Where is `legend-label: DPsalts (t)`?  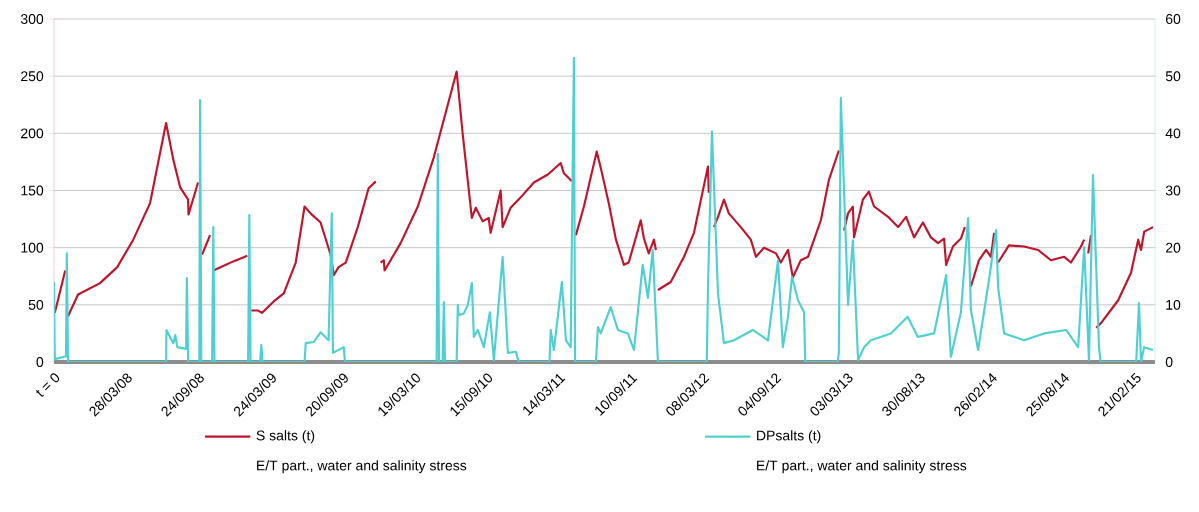
legend-label: DPsalts (t) is located at coordinates (789, 437).